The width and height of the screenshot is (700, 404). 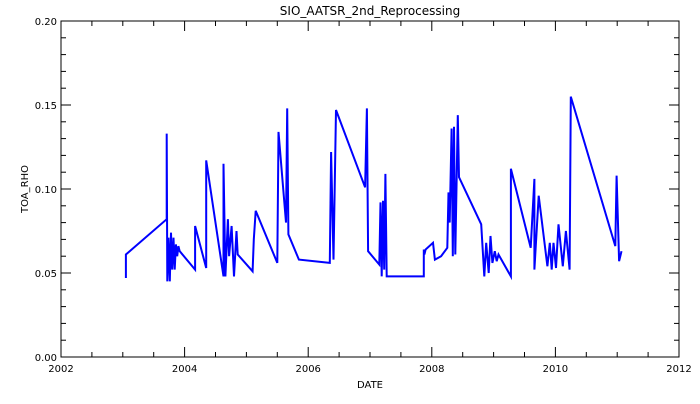 I want to click on y-tick-label: 0.10, so click(x=46, y=190).